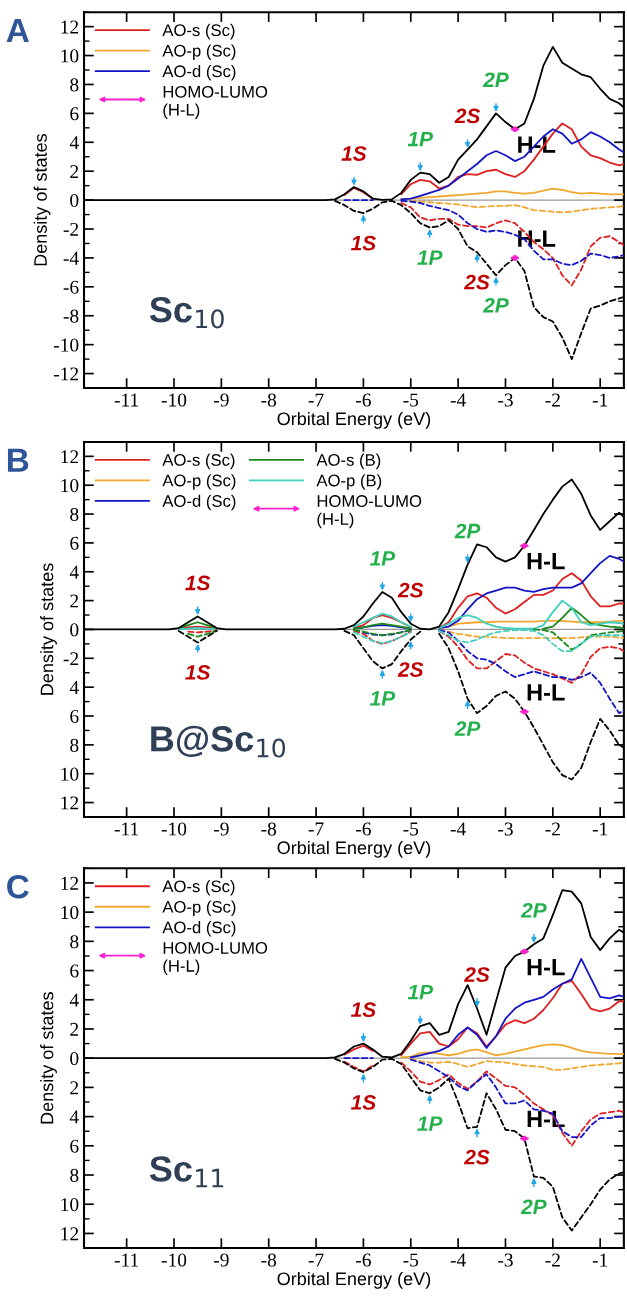 This screenshot has height=1296, width=627. I want to click on legend-label: AO-s (B), so click(348, 461).